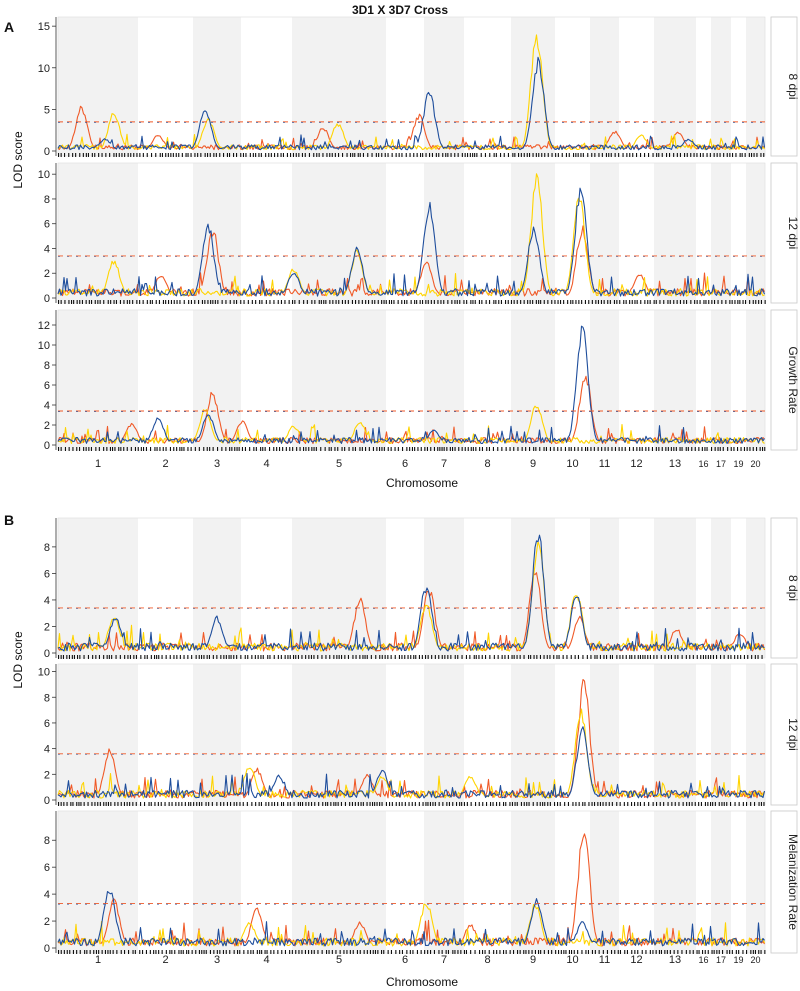 This screenshot has height=991, width=800. I want to click on chromosome-label-b: 10, so click(572, 960).